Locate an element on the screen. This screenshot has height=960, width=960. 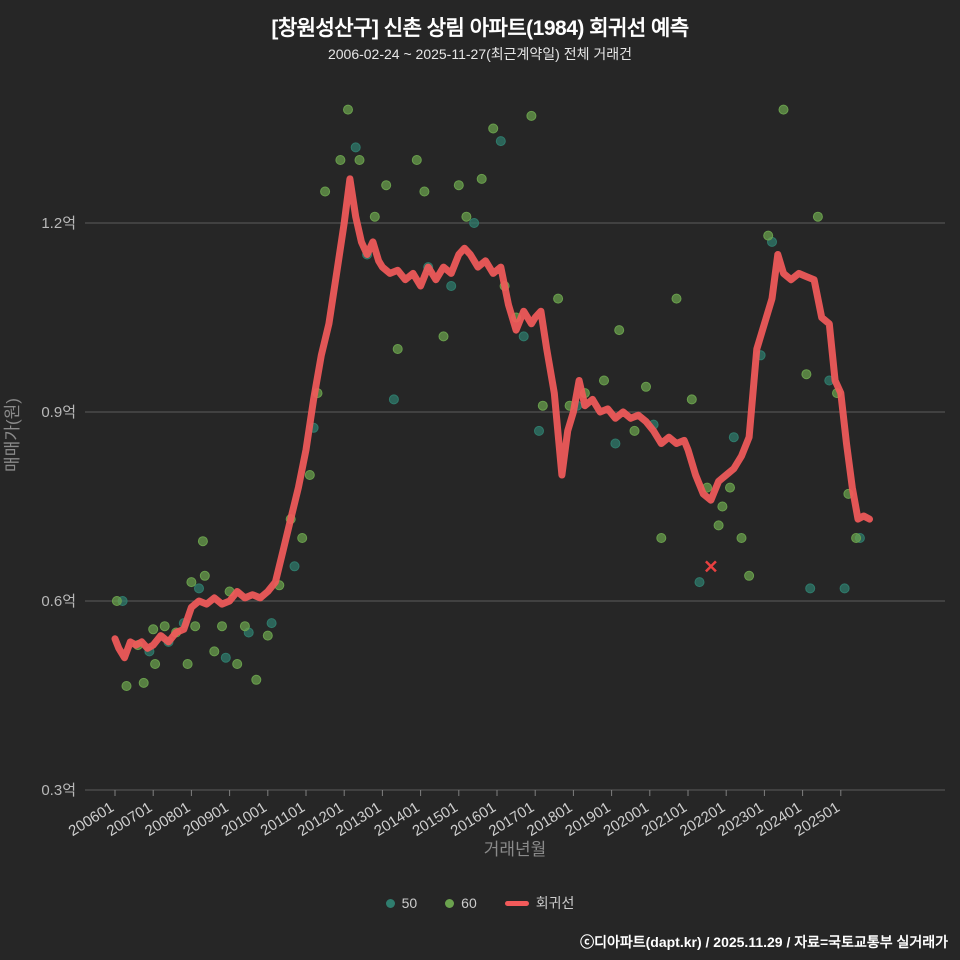
regression-line-marker-icon is located at coordinates (516, 903).